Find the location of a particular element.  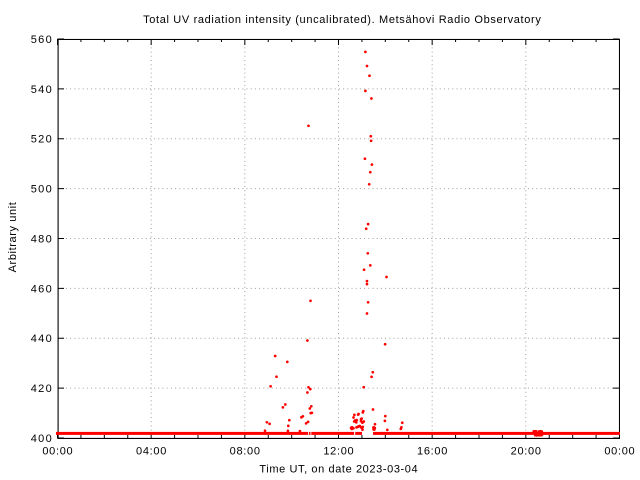

svg-text: 480 is located at coordinates (42, 239).